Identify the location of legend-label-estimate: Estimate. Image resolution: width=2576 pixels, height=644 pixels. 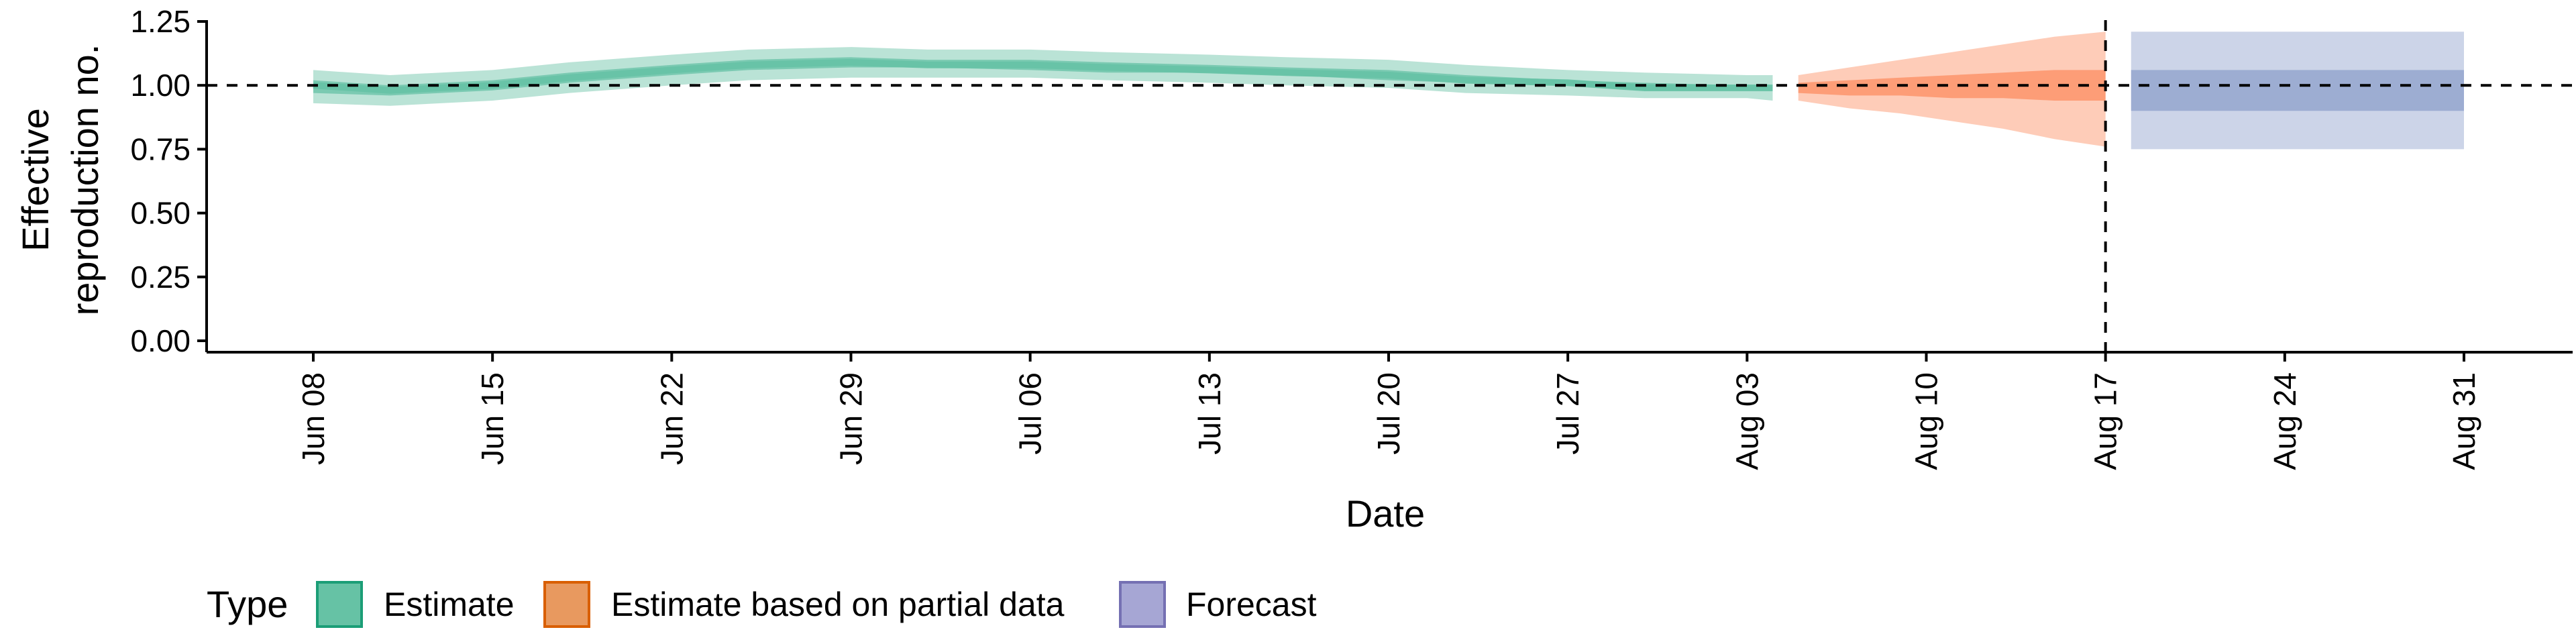
(449, 604).